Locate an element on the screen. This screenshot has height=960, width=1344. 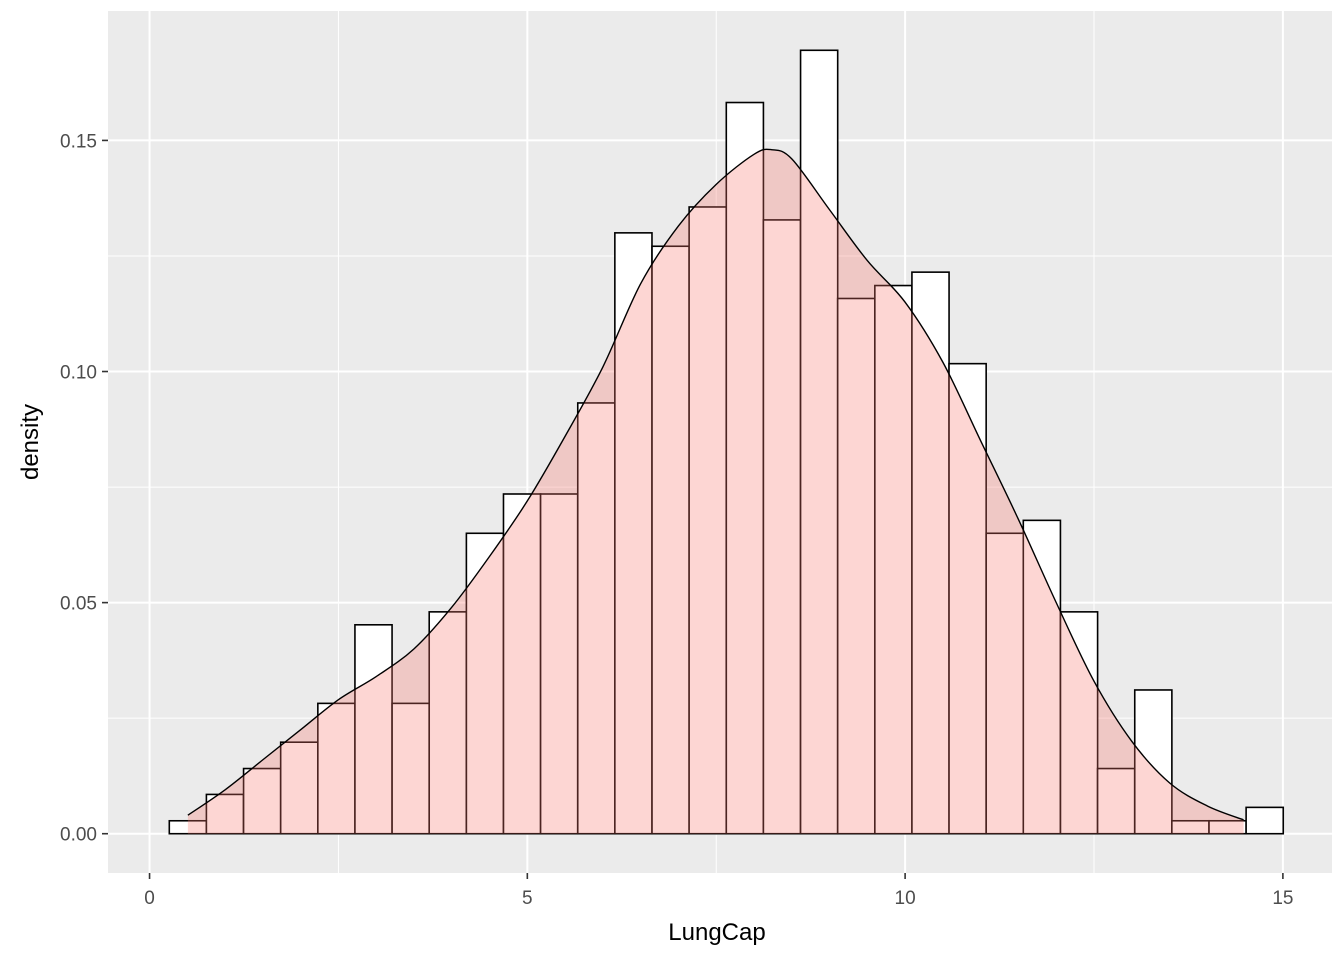
x-axis-title: LungCap is located at coordinates (716, 932).